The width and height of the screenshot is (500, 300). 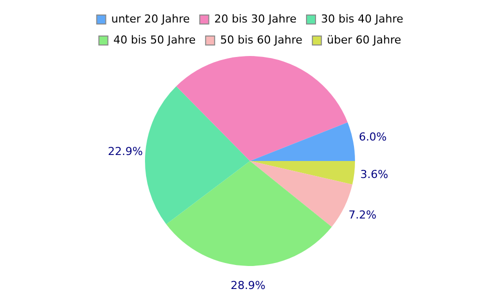 What do you see at coordinates (261, 39) in the screenshot?
I see `legend-label: 50 bis 60 Jahre` at bounding box center [261, 39].